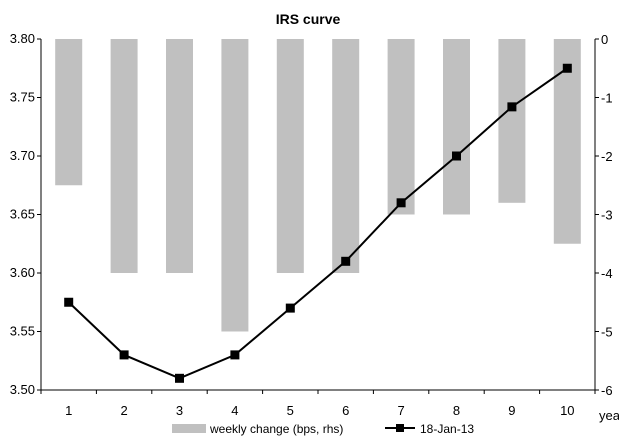 Image resolution: width=619 pixels, height=439 pixels. I want to click on y-right-tick-label: -6, so click(607, 390).